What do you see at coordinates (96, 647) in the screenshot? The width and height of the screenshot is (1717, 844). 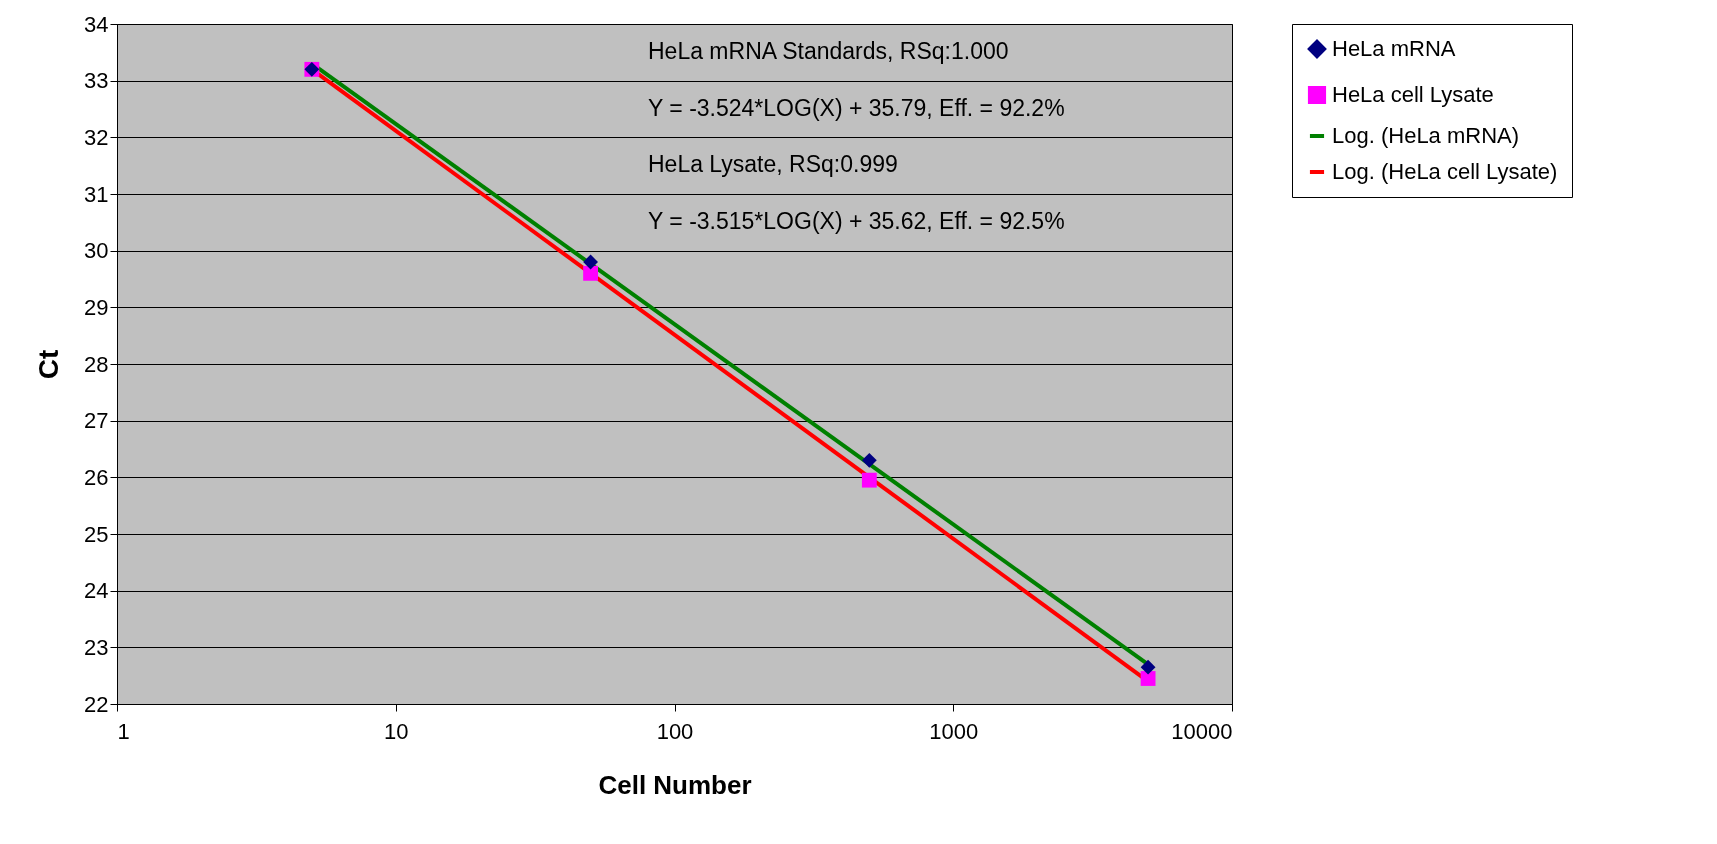 I see `y-tick-label: 23` at bounding box center [96, 647].